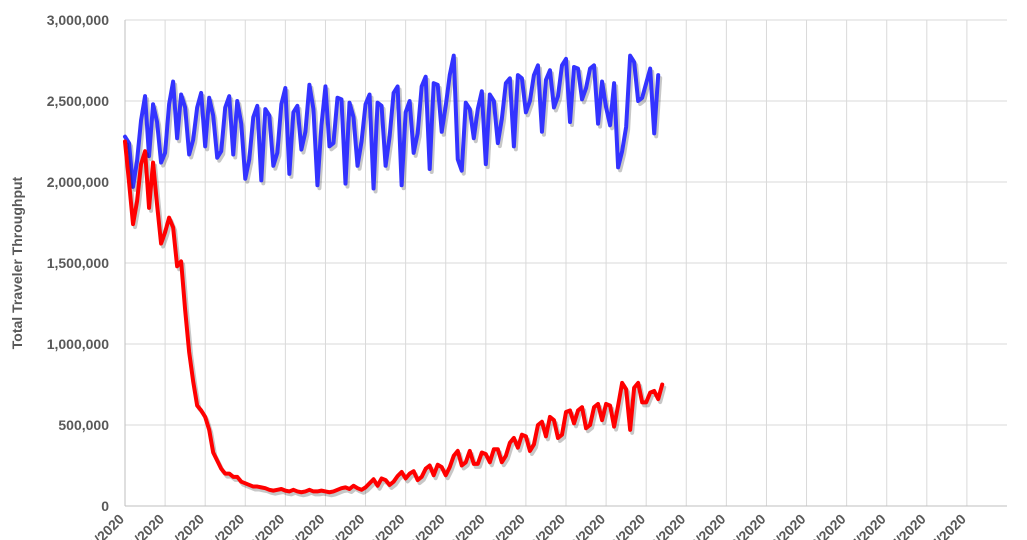 This screenshot has width=1027, height=540. I want to click on y-tick-label: 1,500,000, so click(78, 263).